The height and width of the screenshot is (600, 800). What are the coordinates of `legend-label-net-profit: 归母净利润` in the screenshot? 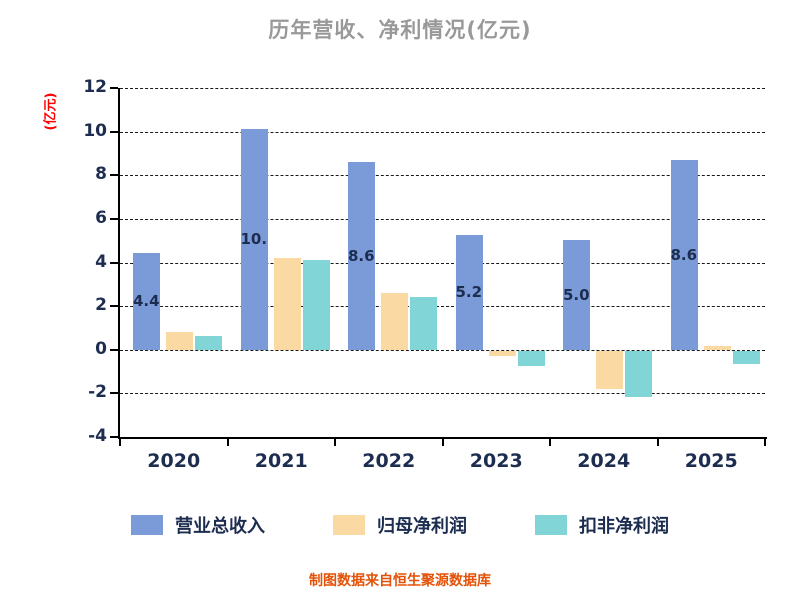 It's located at (422, 526).